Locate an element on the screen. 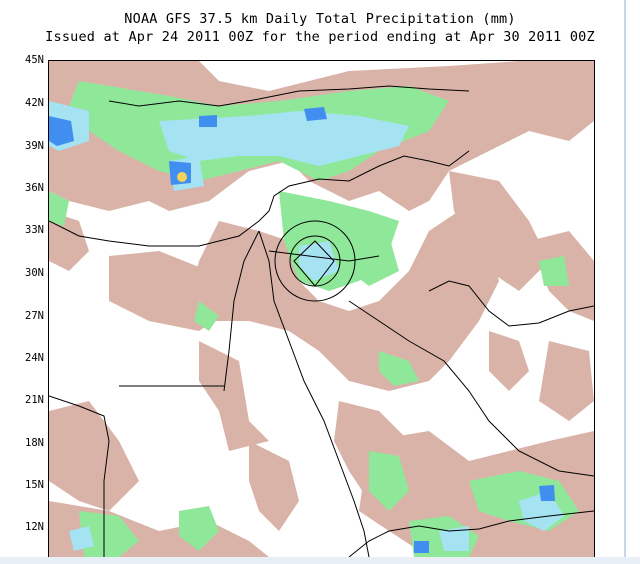 The height and width of the screenshot is (564, 640). window-border-bottom is located at coordinates (320, 560).